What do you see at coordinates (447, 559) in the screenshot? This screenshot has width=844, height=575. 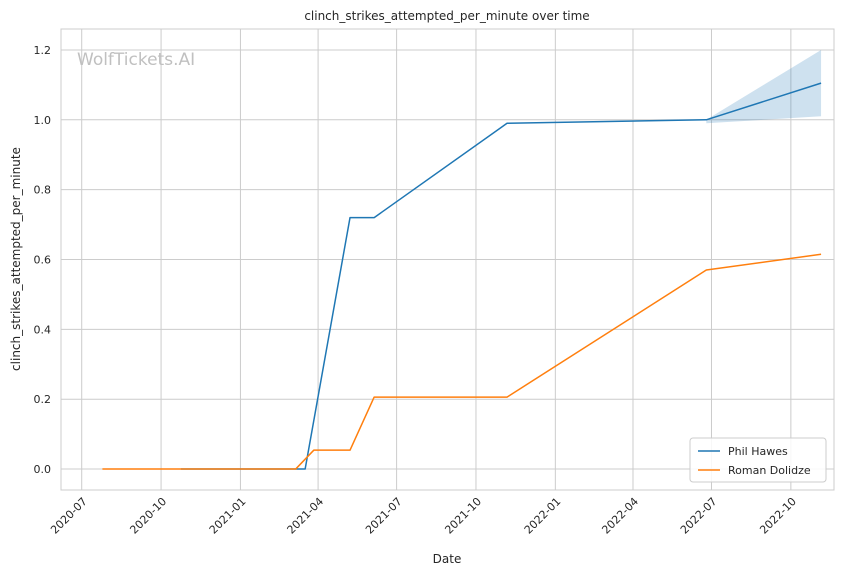 I see `x-axis-label: Date` at bounding box center [447, 559].